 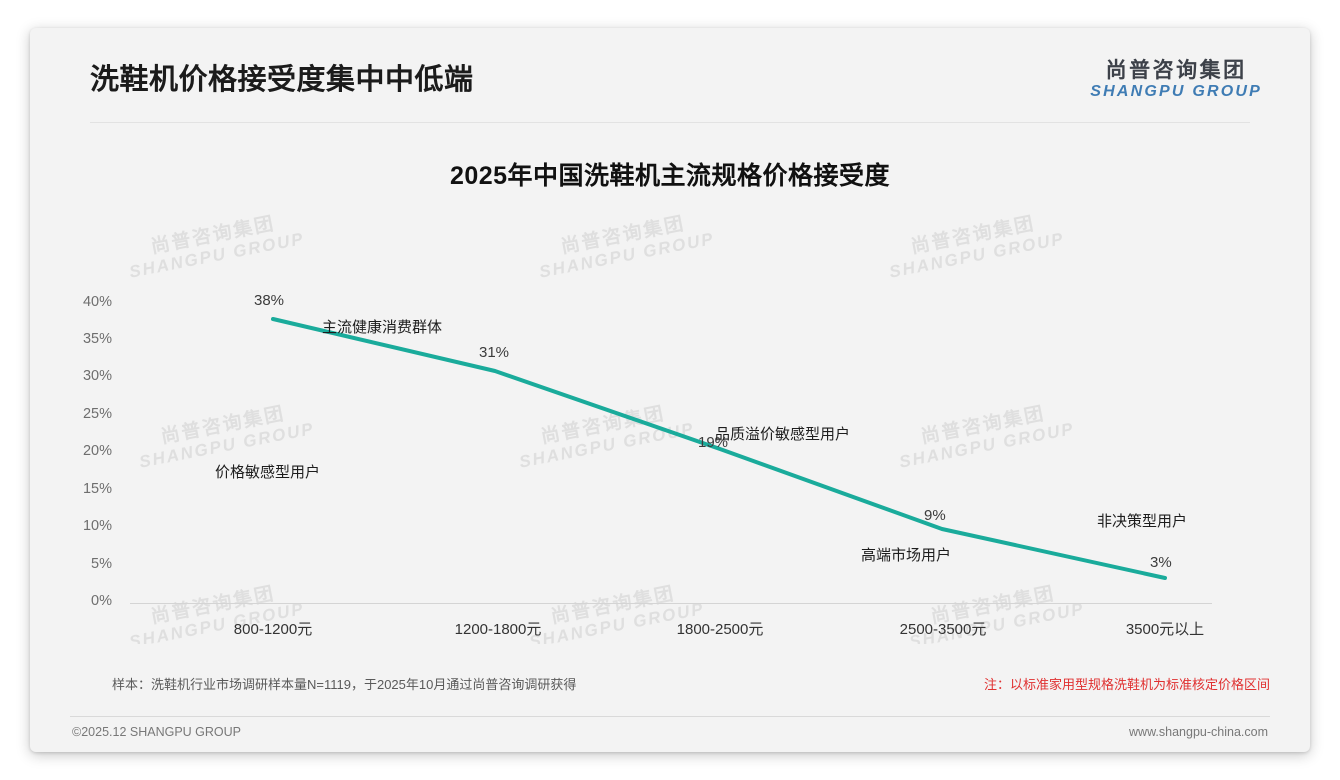 I want to click on website-link: www.shangpu-china.com, so click(x=1198, y=732).